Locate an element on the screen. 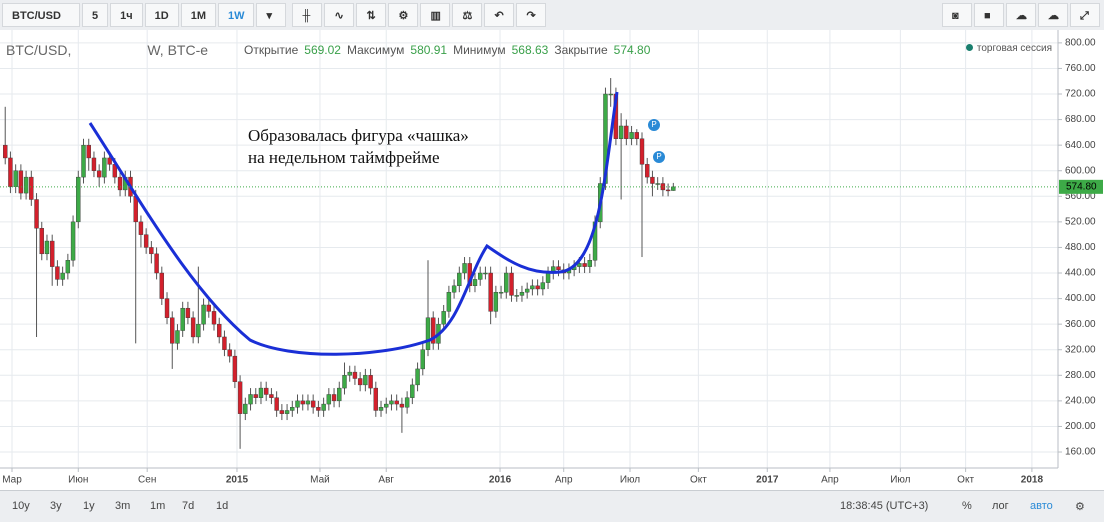 The image size is (1104, 522). log-button: лог is located at coordinates (1000, 506).